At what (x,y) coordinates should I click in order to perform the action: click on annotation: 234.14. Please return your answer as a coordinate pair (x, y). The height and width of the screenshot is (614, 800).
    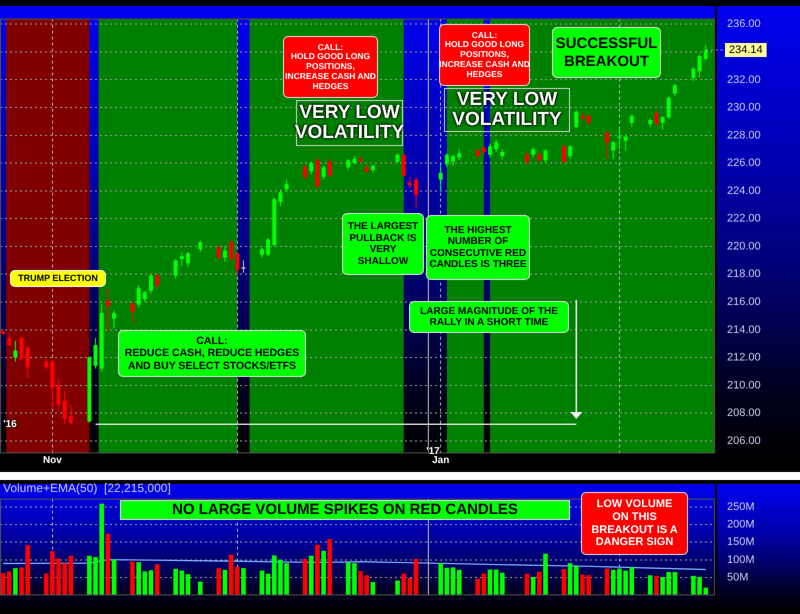
    Looking at the image, I should click on (746, 50).